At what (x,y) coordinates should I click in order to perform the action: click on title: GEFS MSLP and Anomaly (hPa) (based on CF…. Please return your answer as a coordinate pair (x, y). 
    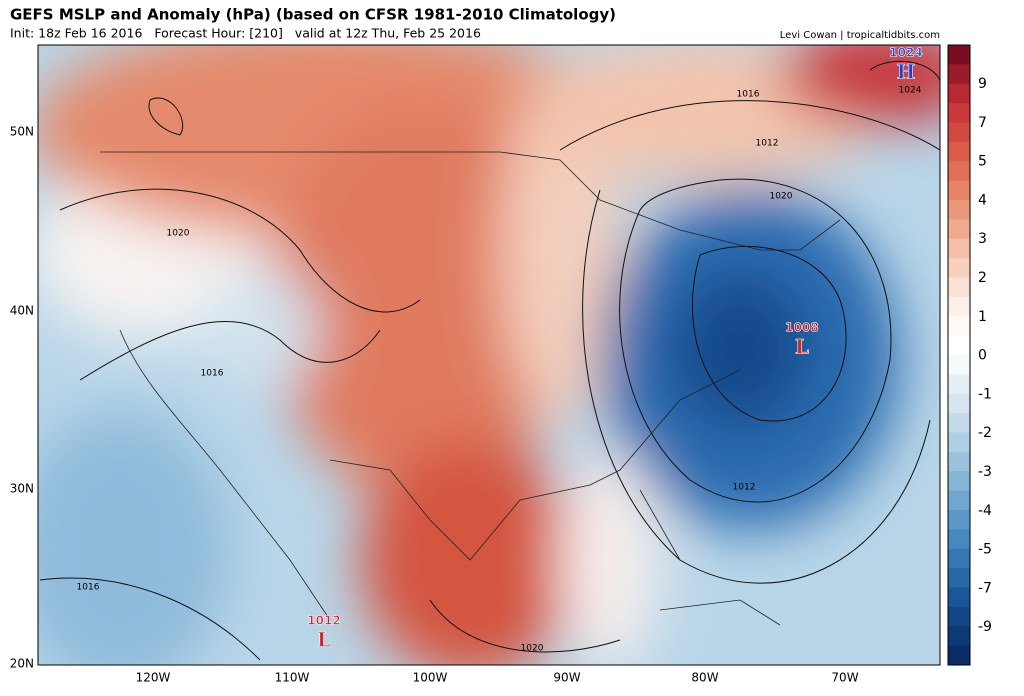
    Looking at the image, I should click on (313, 15).